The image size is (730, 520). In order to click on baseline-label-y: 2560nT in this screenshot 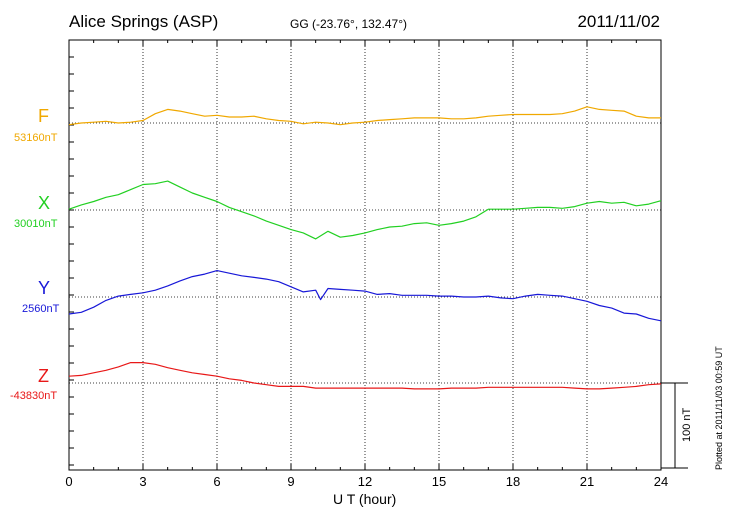, I will do `click(41, 309)`.